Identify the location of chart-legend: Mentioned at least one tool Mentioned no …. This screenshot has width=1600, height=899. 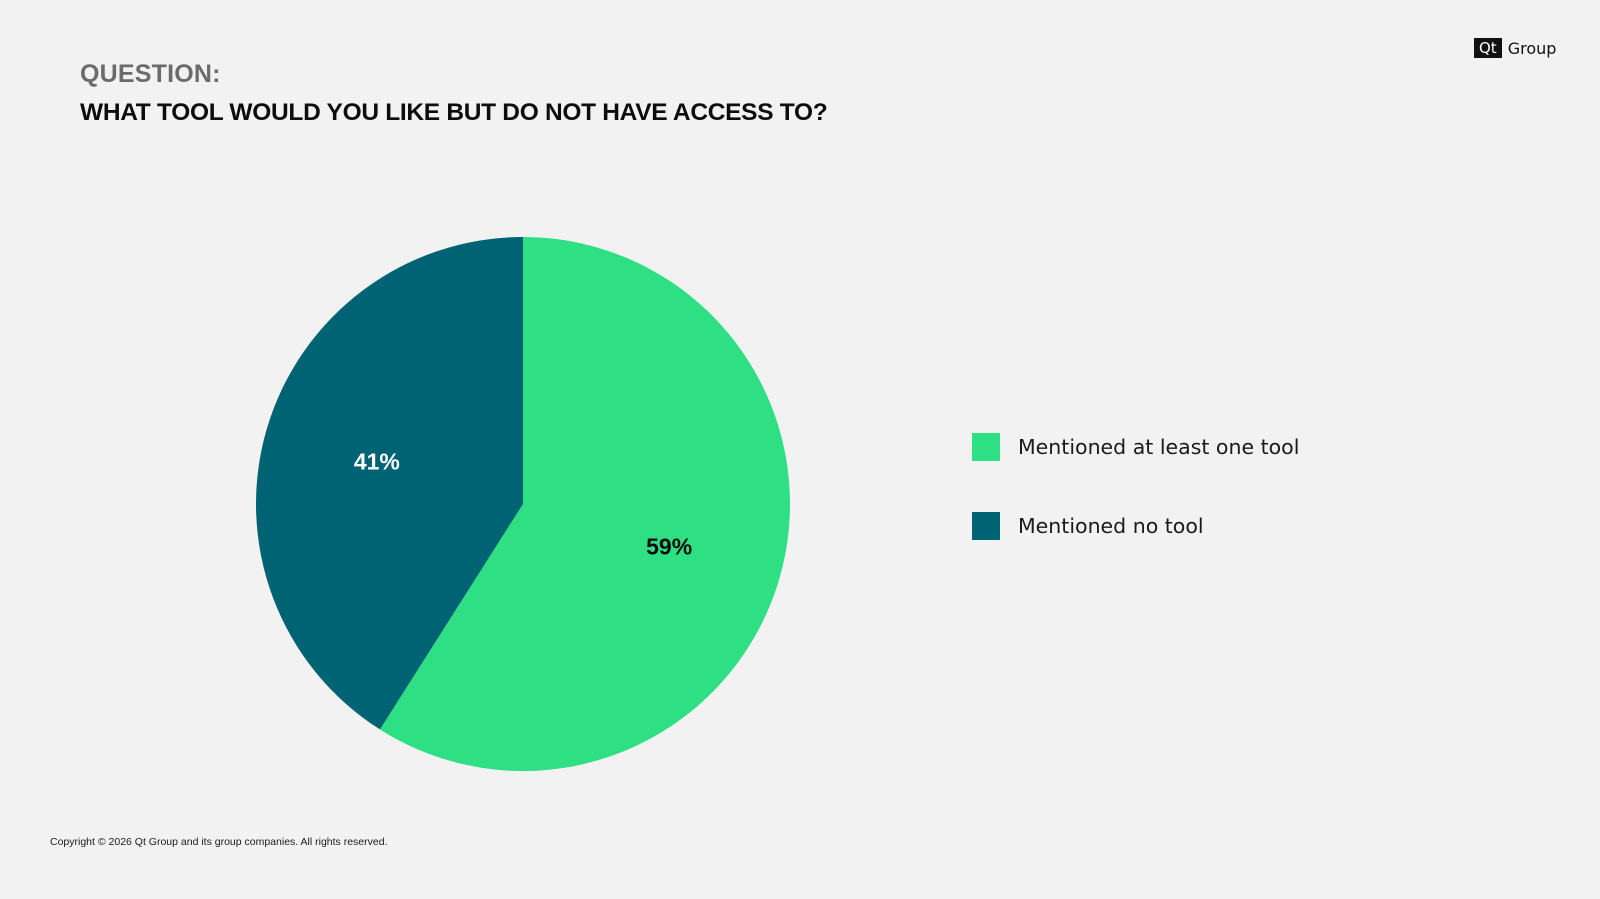
(1135, 511).